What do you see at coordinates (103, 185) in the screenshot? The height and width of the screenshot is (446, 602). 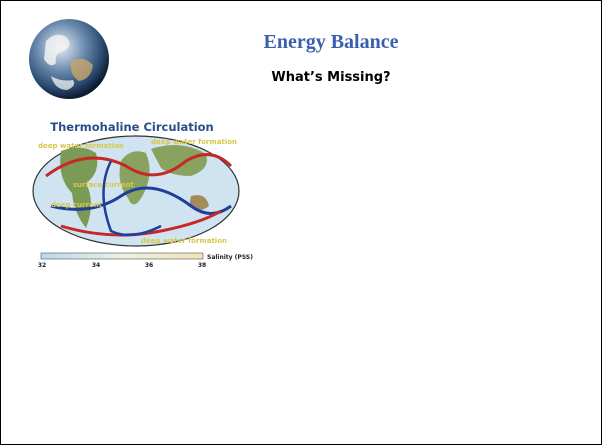 I see `figure-label: surface current` at bounding box center [103, 185].